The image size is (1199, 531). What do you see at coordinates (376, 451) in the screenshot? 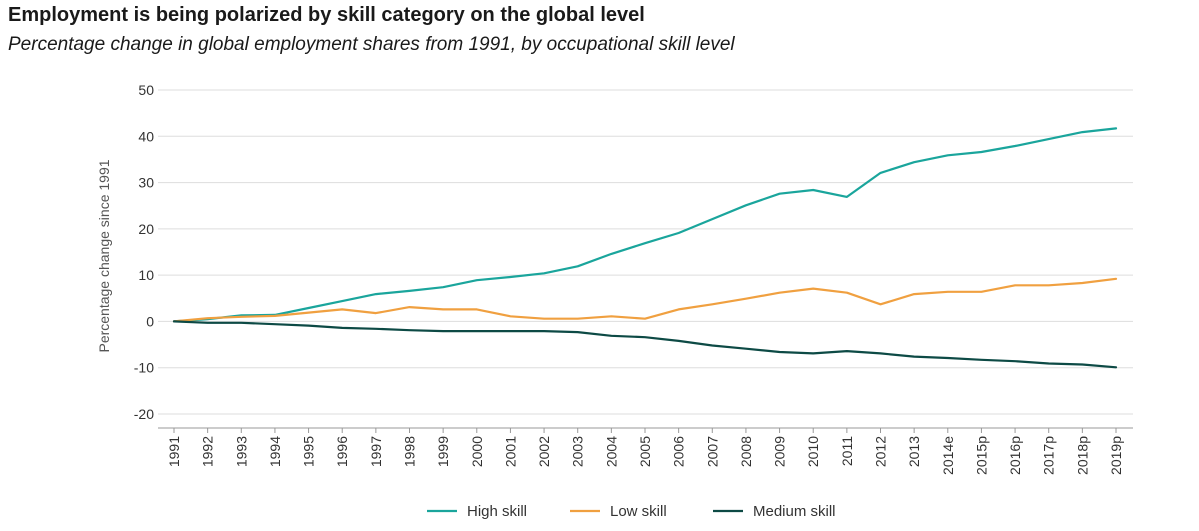
I see `x-tick-label: 1997` at bounding box center [376, 451].